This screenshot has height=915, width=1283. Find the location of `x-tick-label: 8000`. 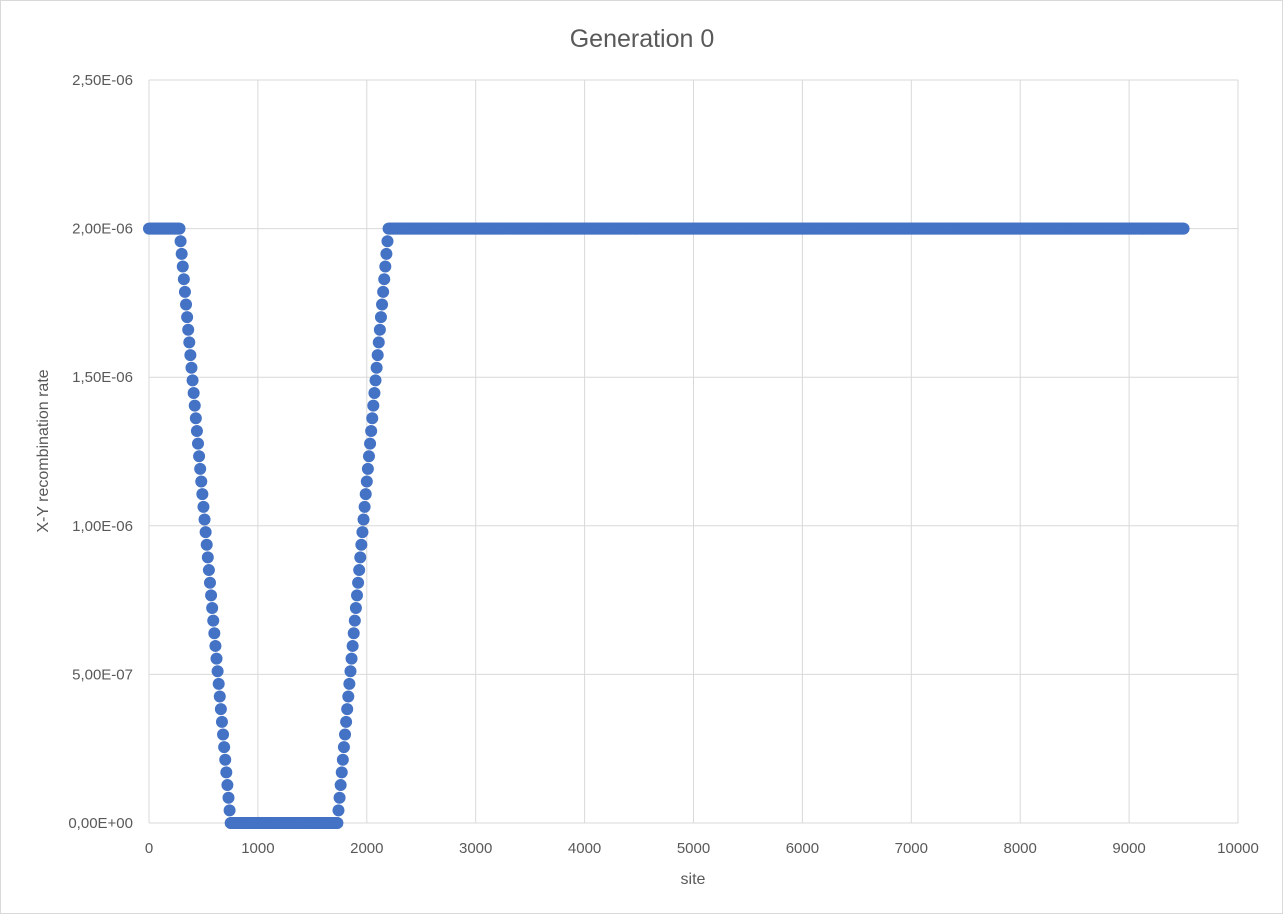

x-tick-label: 8000 is located at coordinates (1020, 848).